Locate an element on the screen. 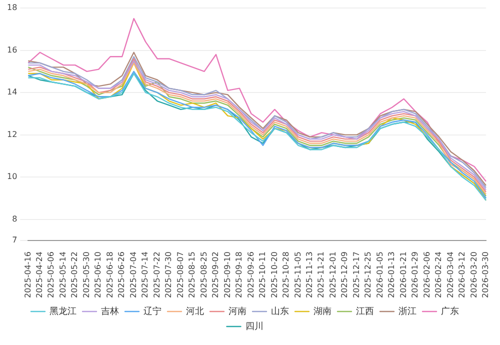 This screenshot has height=345, width=500. x-tick-label: 2026-02-06 is located at coordinates (427, 275).